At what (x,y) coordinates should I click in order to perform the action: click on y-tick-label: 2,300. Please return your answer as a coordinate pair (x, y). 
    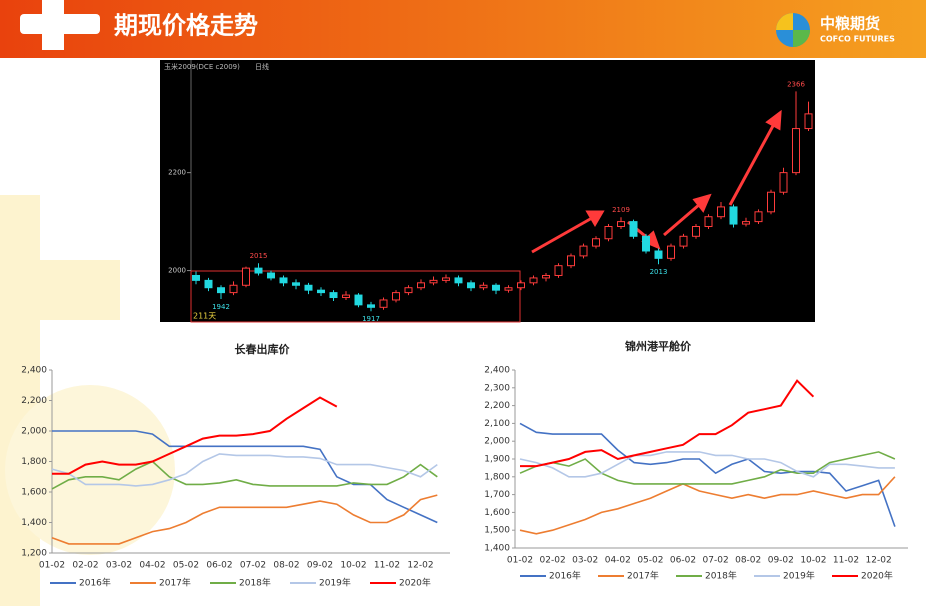
    Looking at the image, I should click on (497, 388).